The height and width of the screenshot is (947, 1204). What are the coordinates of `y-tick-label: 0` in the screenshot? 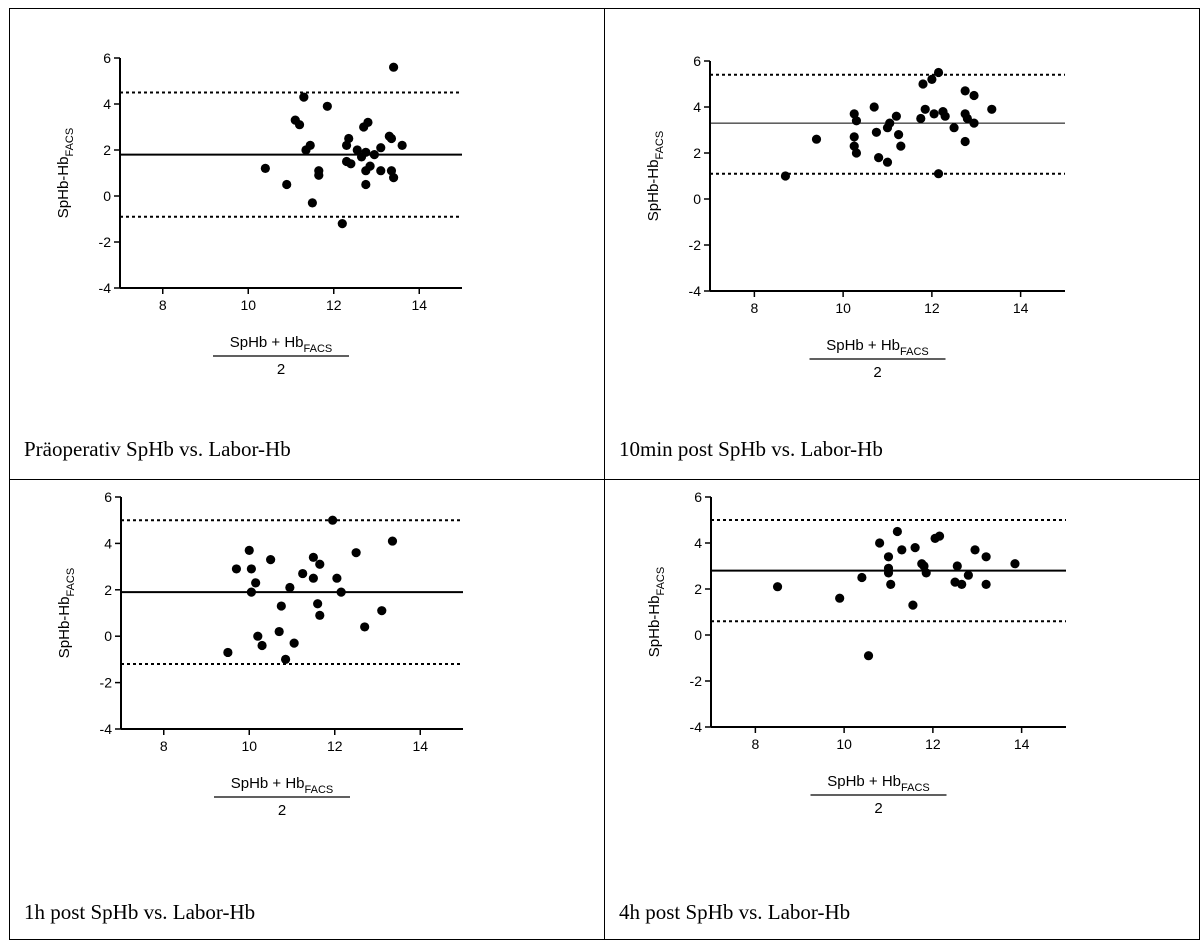 It's located at (698, 635).